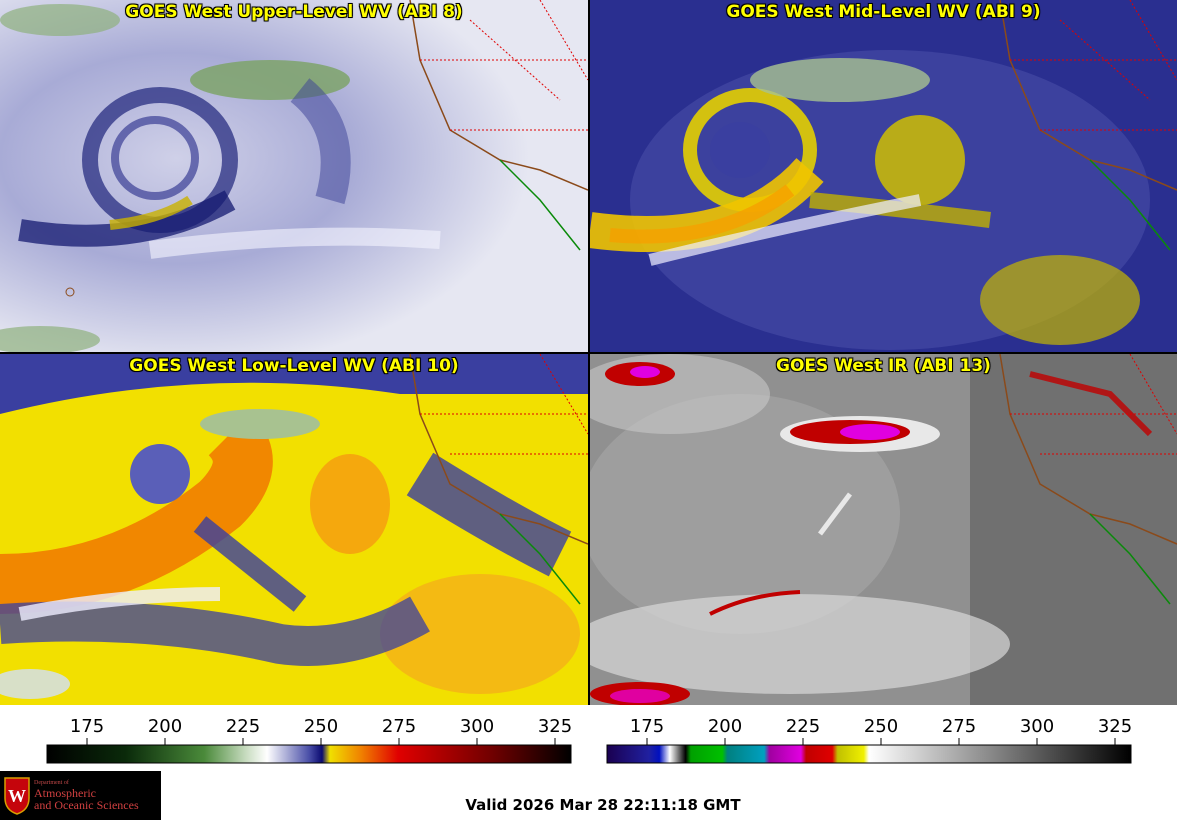 Image resolution: width=1177 pixels, height=820 pixels. I want to click on panel-title: GOES West Mid-Level WV (ABI 9), so click(883, 12).